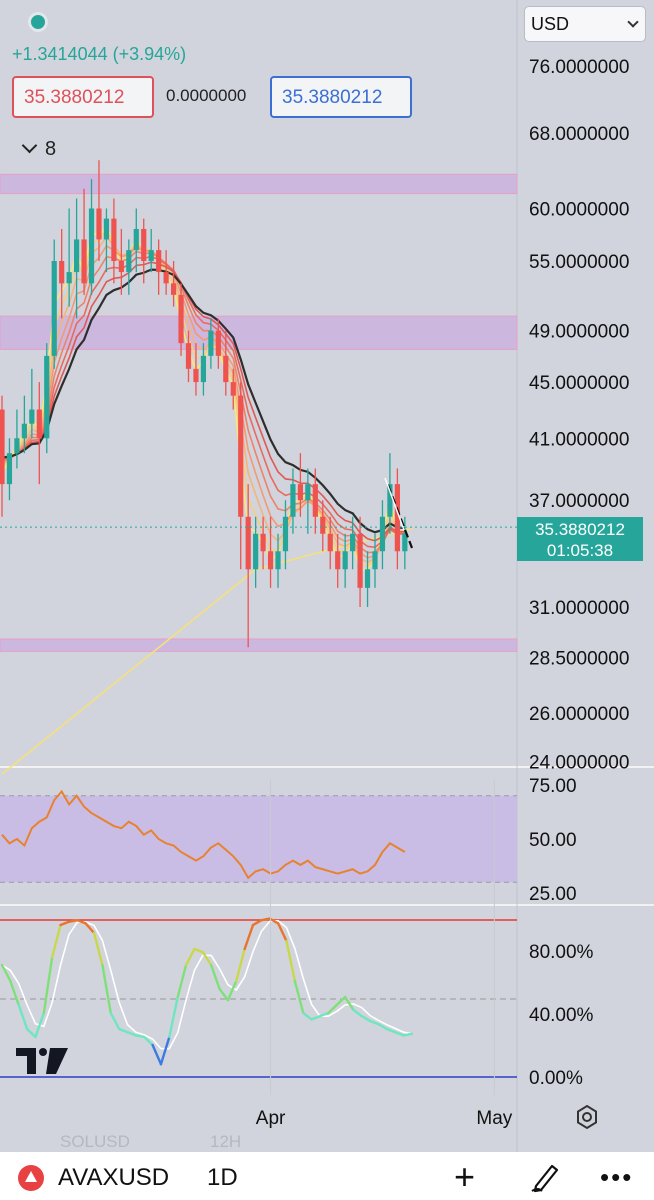  I want to click on stoch-signal-line, so click(207, 984).